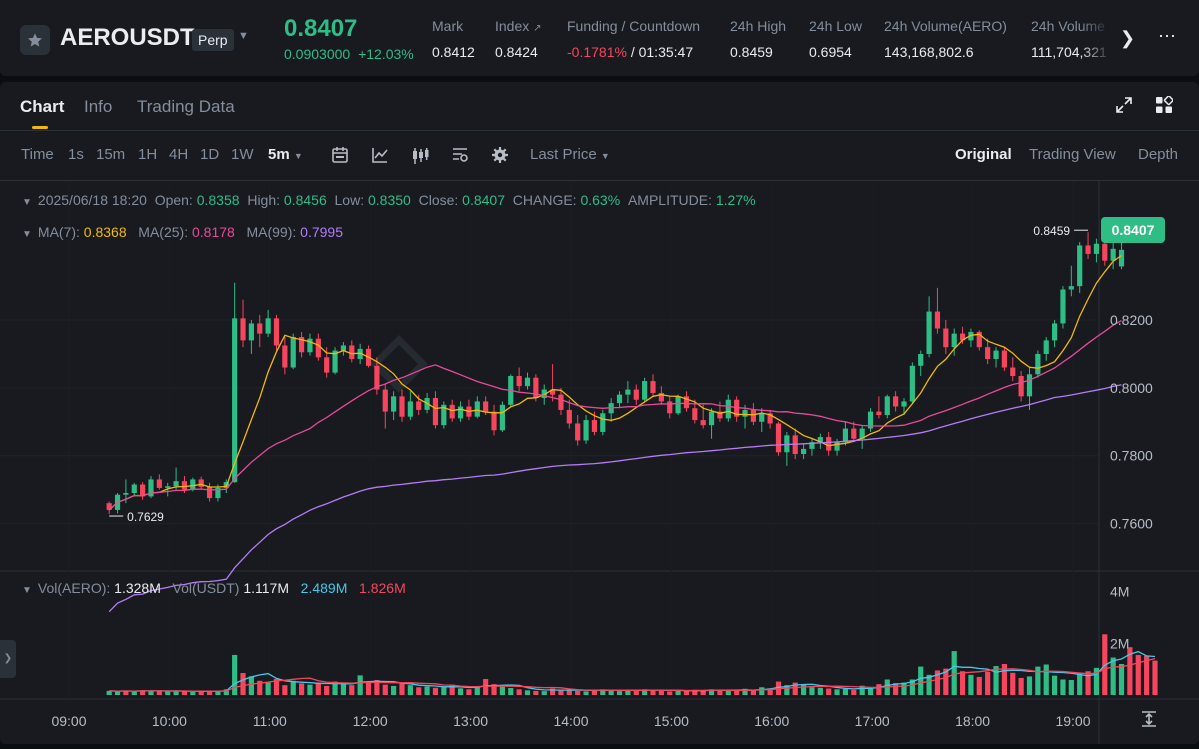 The width and height of the screenshot is (1199, 749). What do you see at coordinates (751, 52) in the screenshot?
I see `stat-value: 0.8459` at bounding box center [751, 52].